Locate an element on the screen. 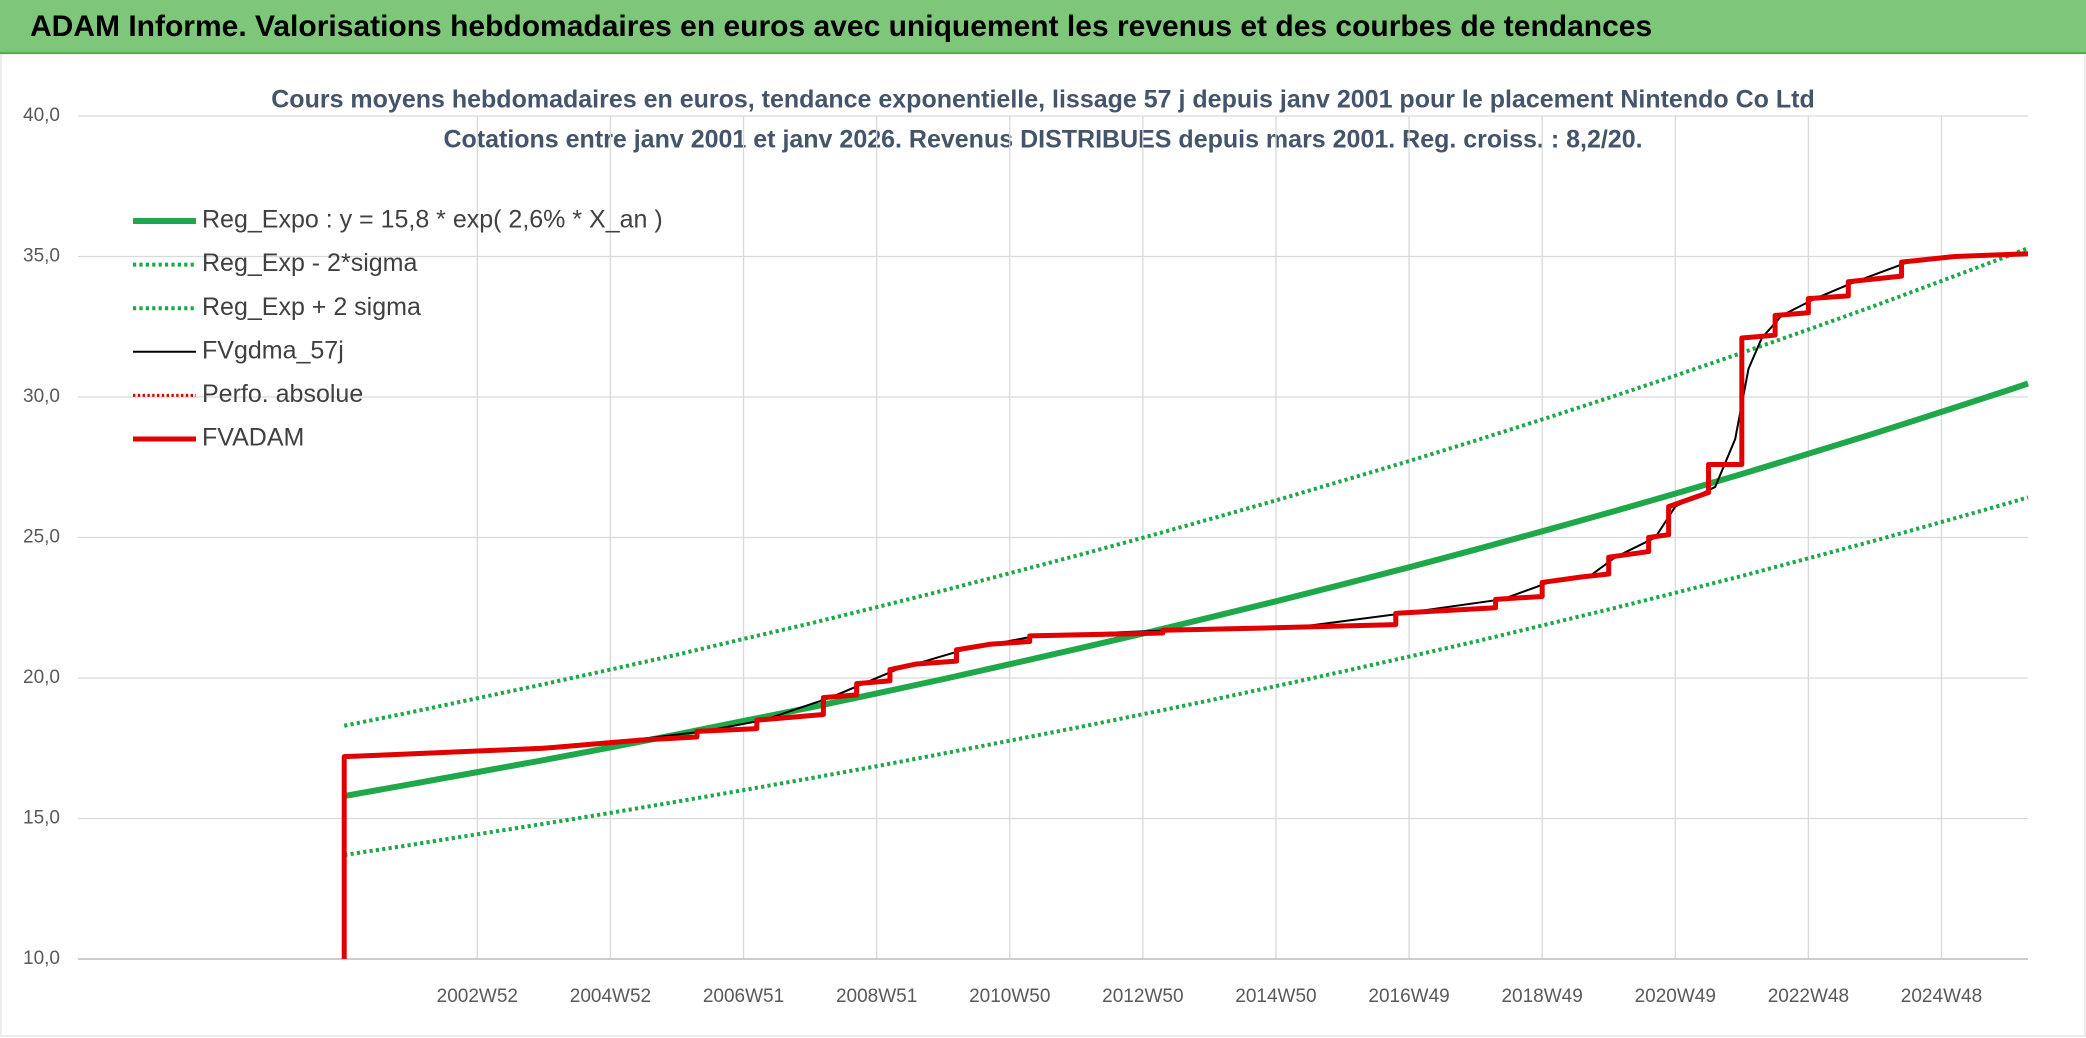  x-tick-label: 2006W51 is located at coordinates (743, 996).